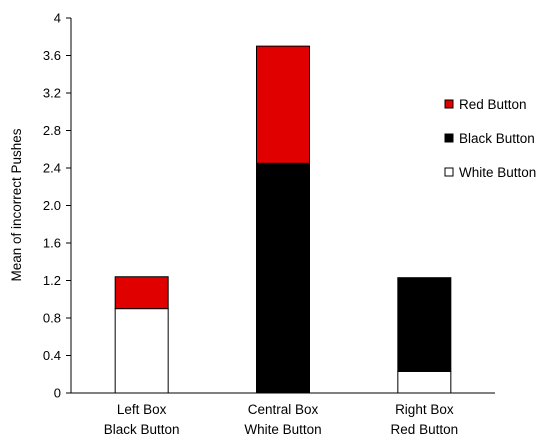  Describe the element at coordinates (449, 172) in the screenshot. I see `legend-swatch-white-button` at that location.